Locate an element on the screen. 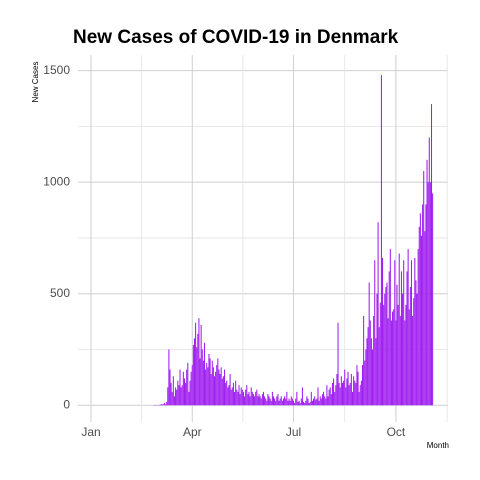  y-axis-label: New Cases is located at coordinates (35, 82).